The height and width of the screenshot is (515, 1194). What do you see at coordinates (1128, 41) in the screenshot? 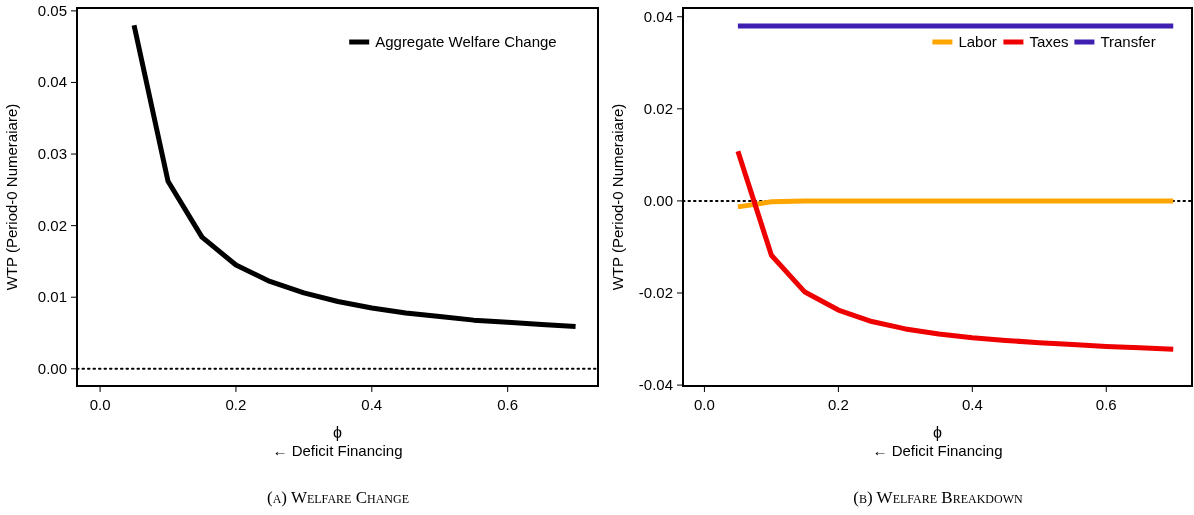
I see `legend-label: Transfer` at bounding box center [1128, 41].